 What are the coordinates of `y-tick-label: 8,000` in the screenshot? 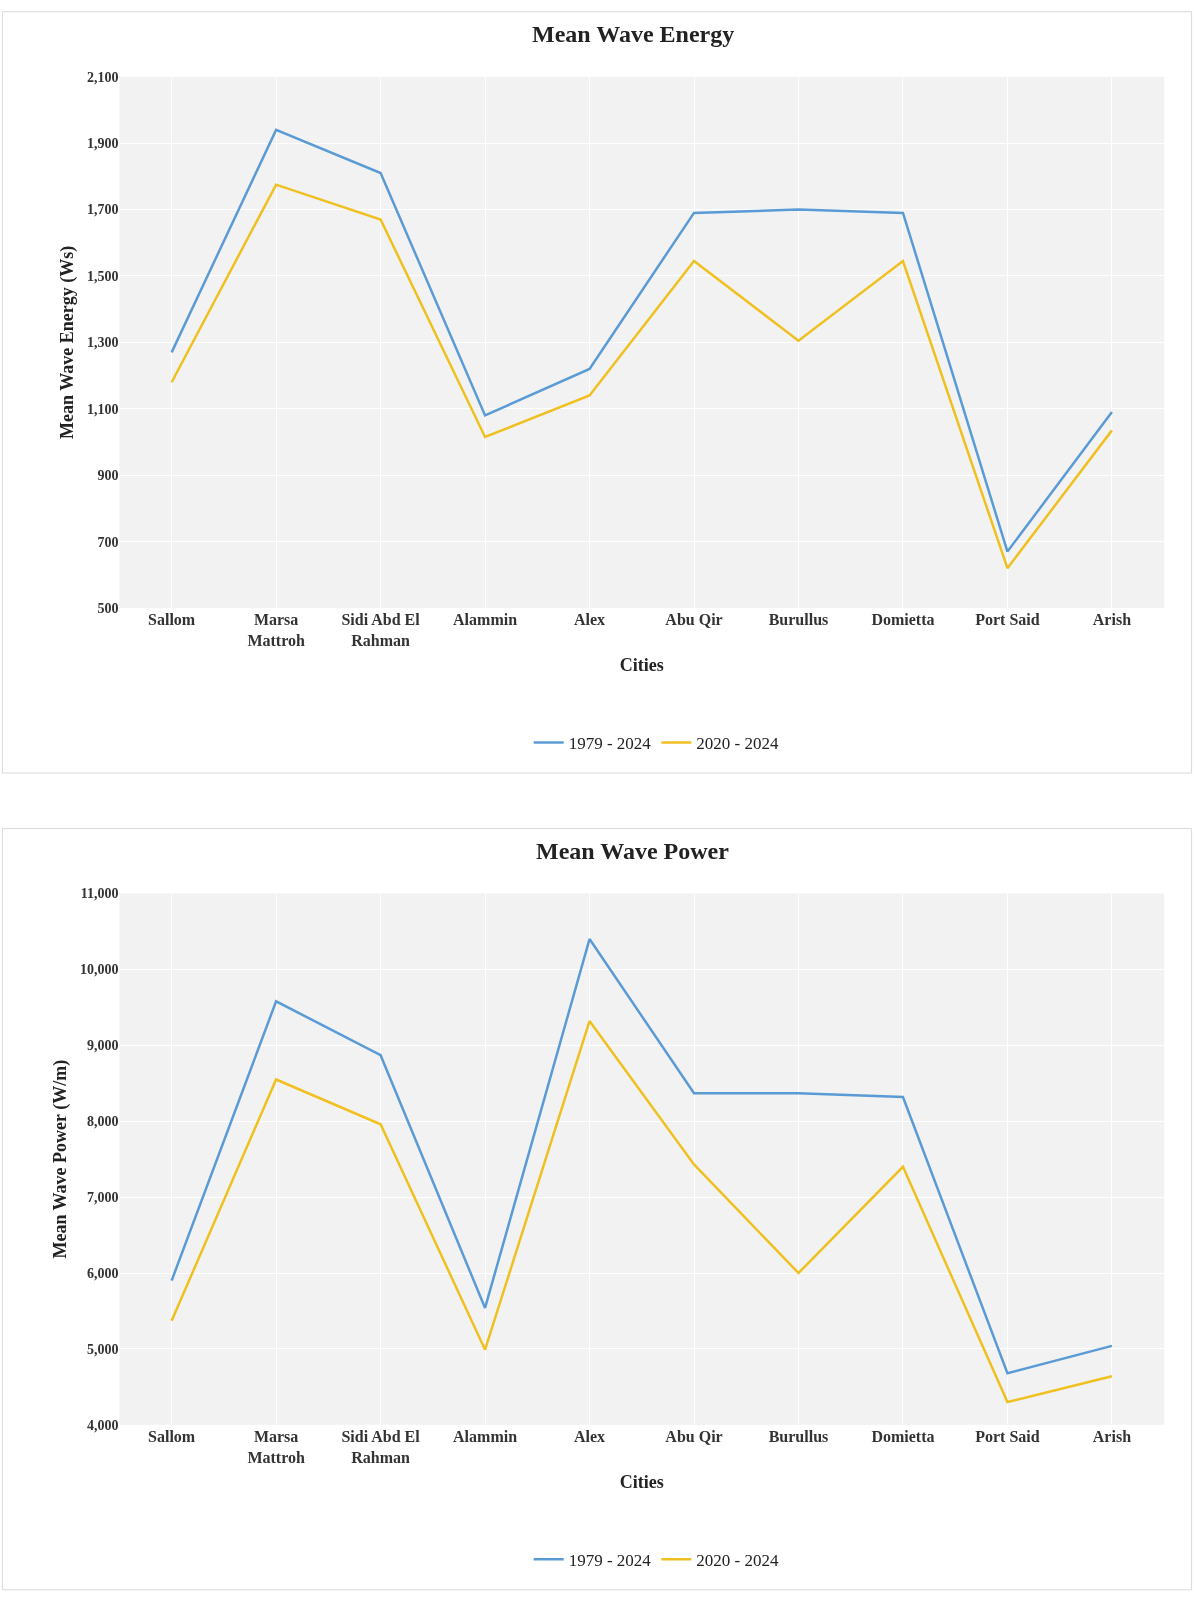 It's located at (102, 1122).